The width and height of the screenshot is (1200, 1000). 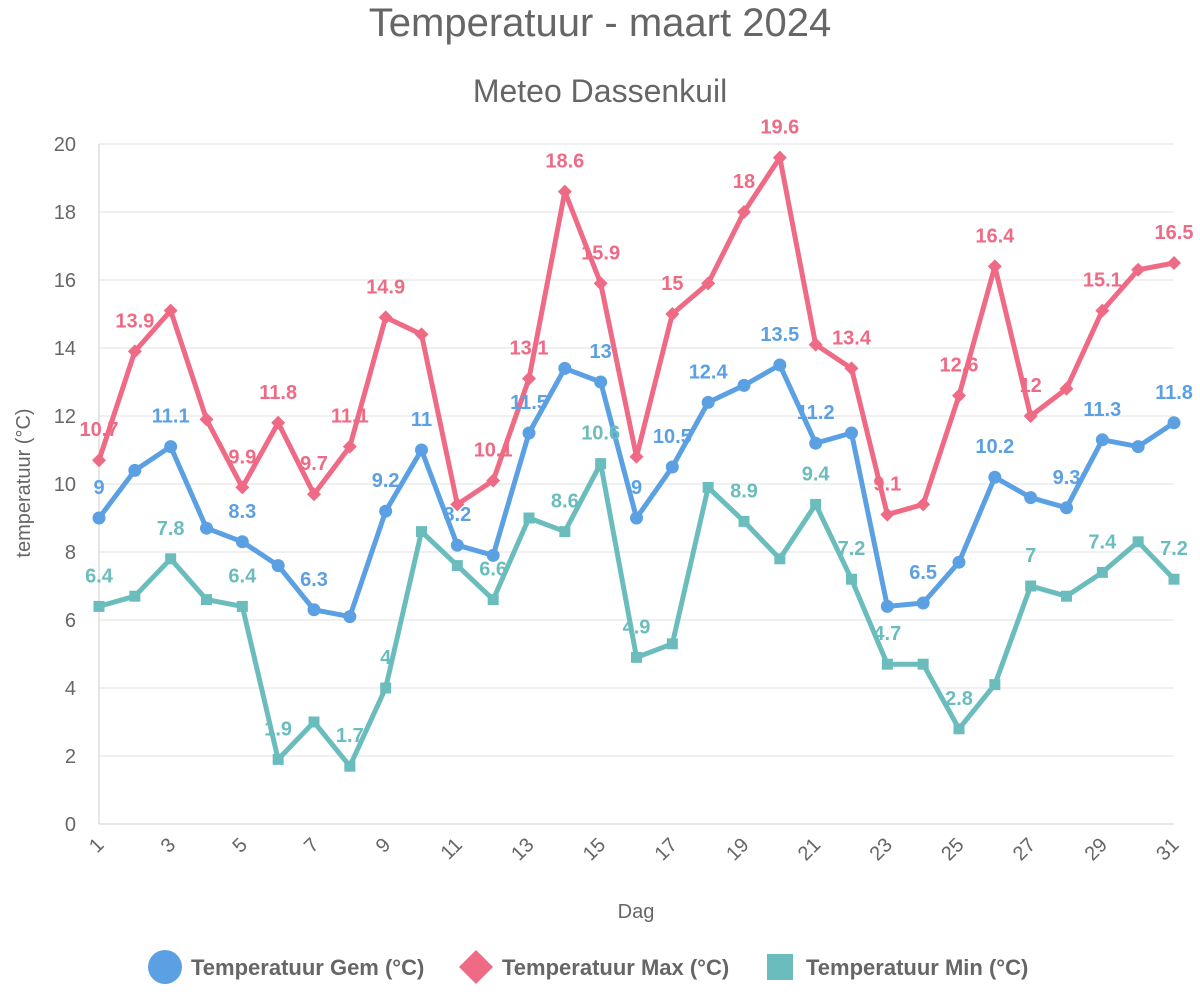 I want to click on data-label: 8.9, so click(x=744, y=491).